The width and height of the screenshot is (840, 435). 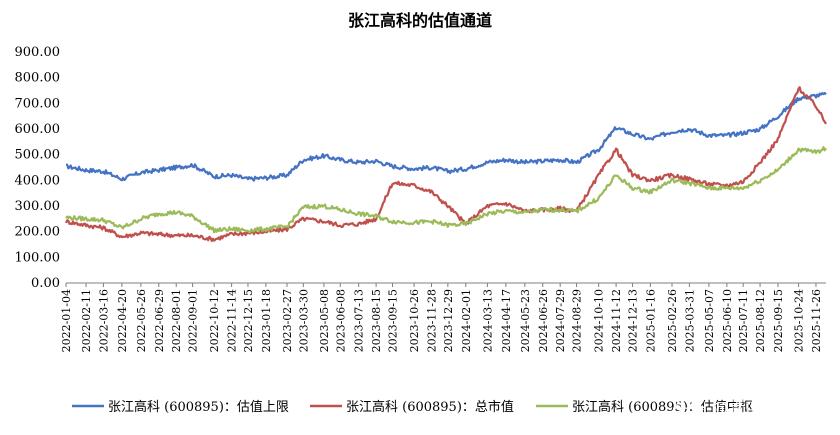 What do you see at coordinates (198, 407) in the screenshot?
I see `legend-label-0: 张江高科 (600895)：估值上限` at bounding box center [198, 407].